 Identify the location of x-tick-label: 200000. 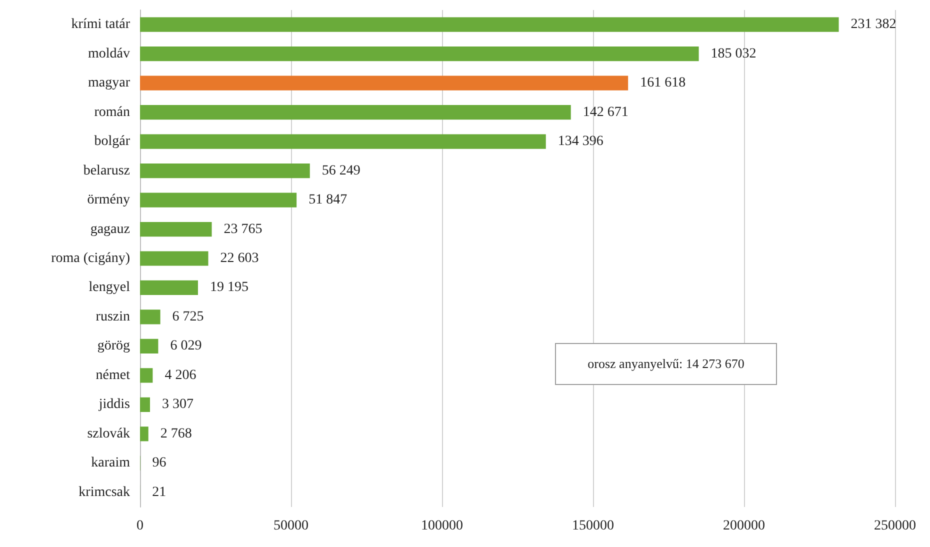
(744, 526).